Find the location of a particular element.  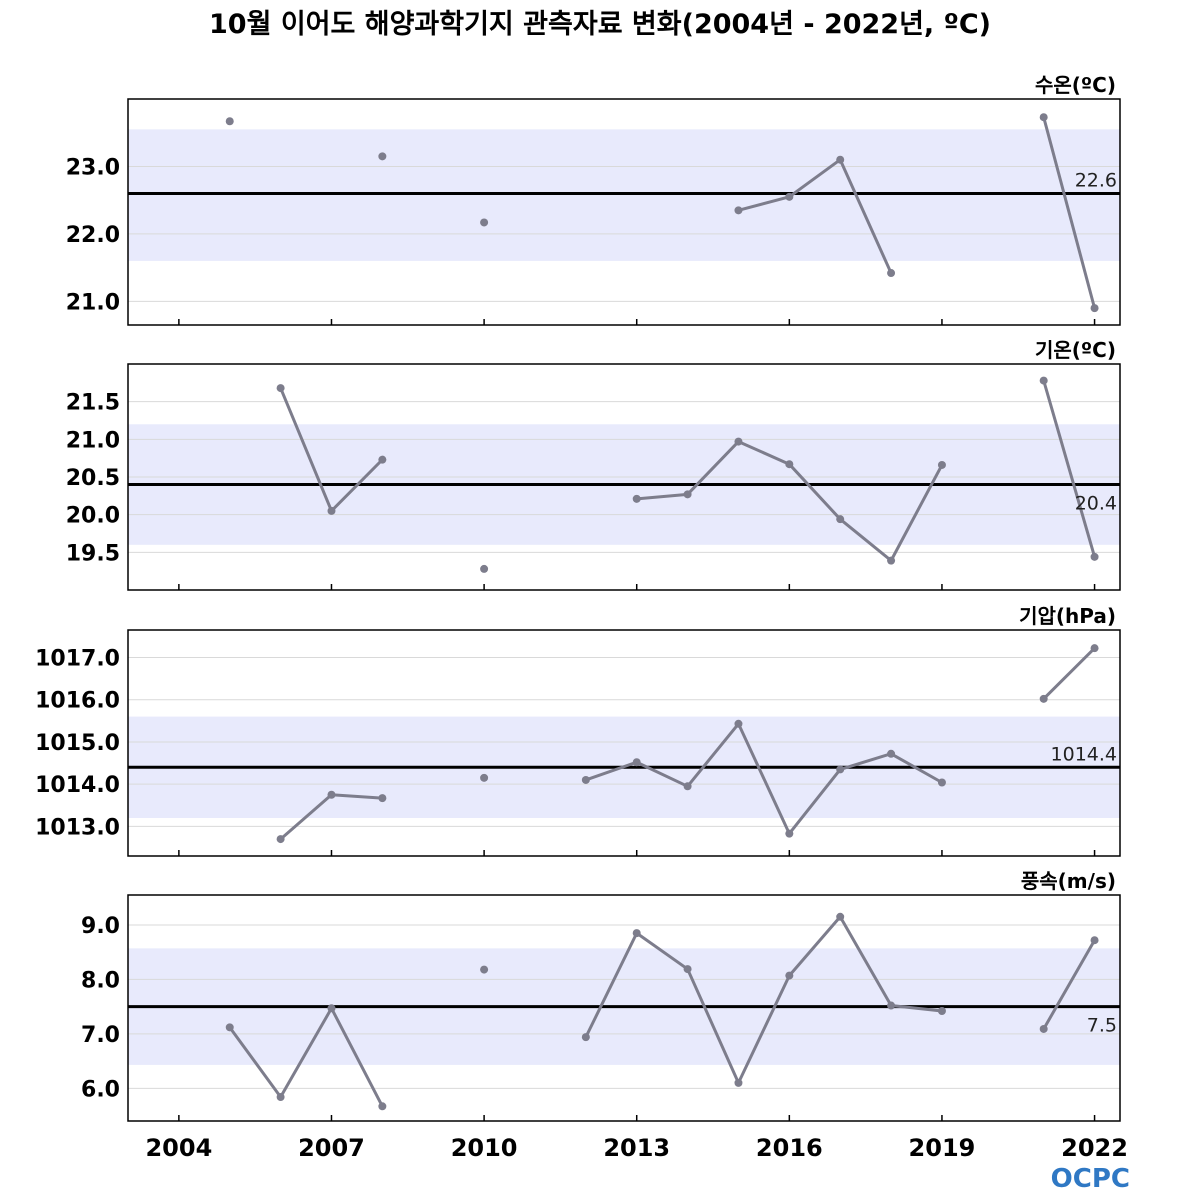

y-tick-label: 1015.0 is located at coordinates (77, 743).